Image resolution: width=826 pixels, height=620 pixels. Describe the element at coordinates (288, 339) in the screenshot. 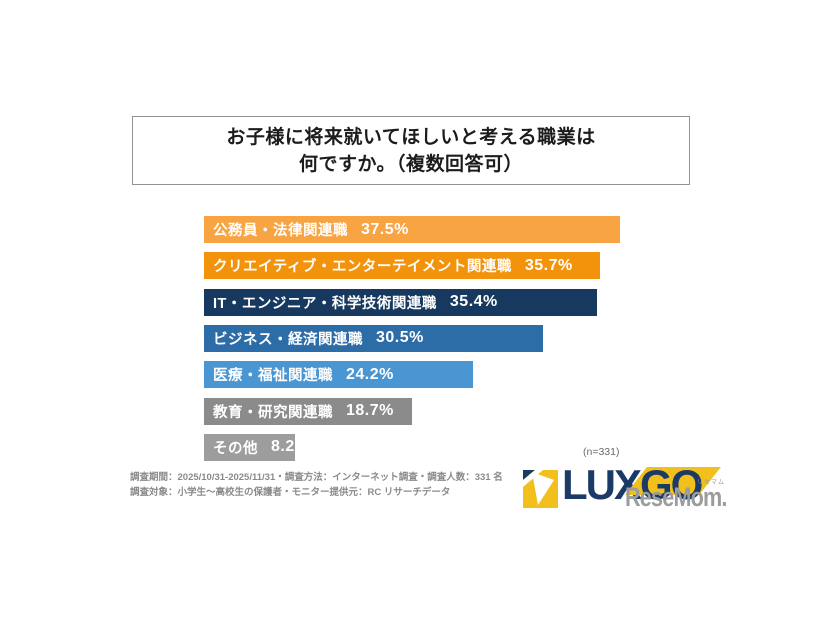

I see `bar-label: ビジネス・経済関連職` at that location.